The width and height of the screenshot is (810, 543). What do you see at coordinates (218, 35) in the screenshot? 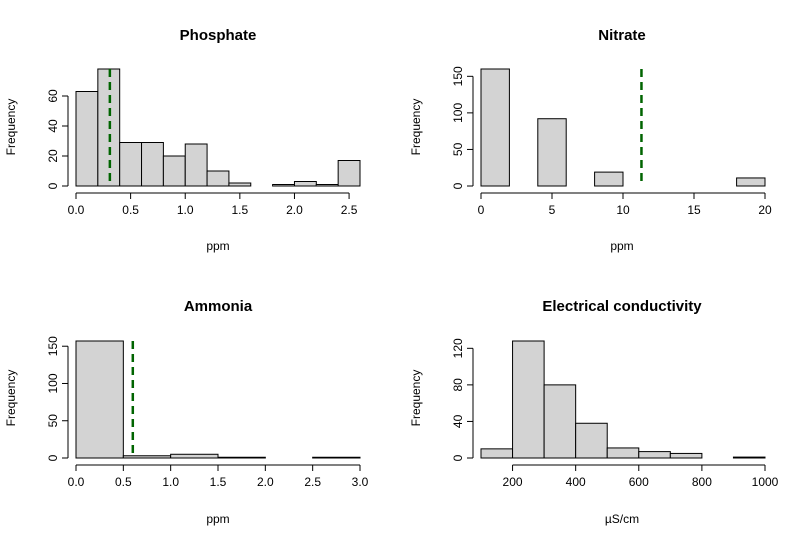
I see `chart-title: Phosphate` at bounding box center [218, 35].